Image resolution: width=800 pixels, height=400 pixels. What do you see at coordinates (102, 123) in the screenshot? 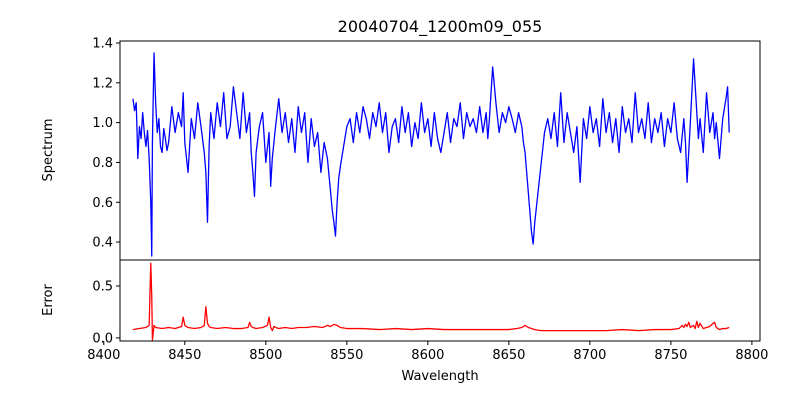
I see `spectrum-y-tick-label: 1.0` at bounding box center [102, 123].